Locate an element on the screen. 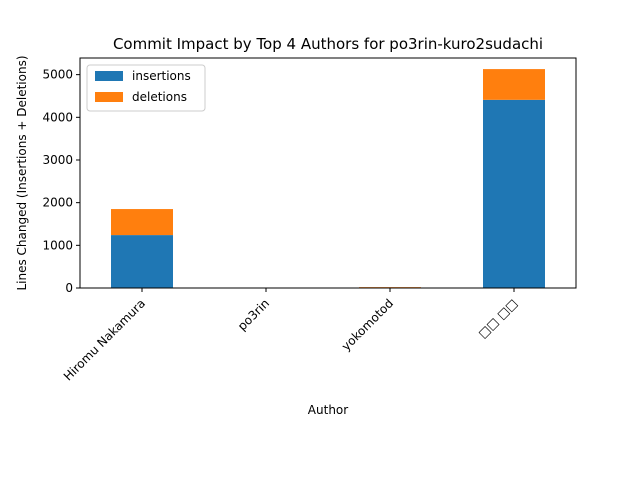 The height and width of the screenshot is (480, 640). y-axis-label: Lines Changed (Insertions + Deletions) is located at coordinates (22, 172).